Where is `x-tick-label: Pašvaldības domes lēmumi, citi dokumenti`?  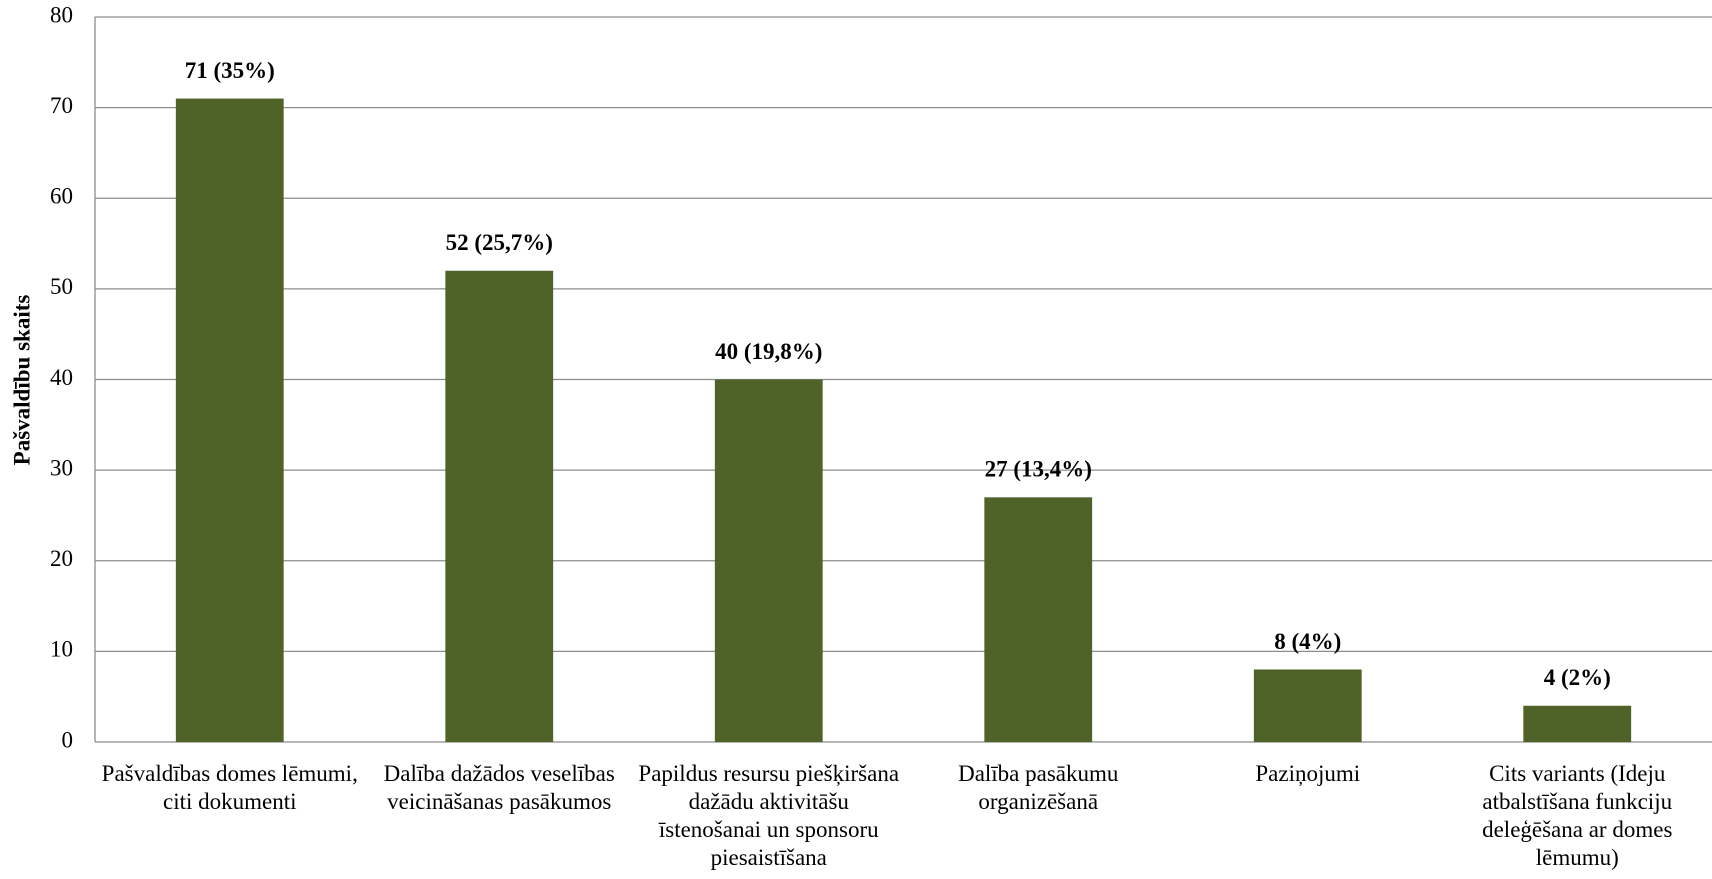 x-tick-label: Pašvaldības domes lēmumi, citi dokumenti is located at coordinates (229, 787).